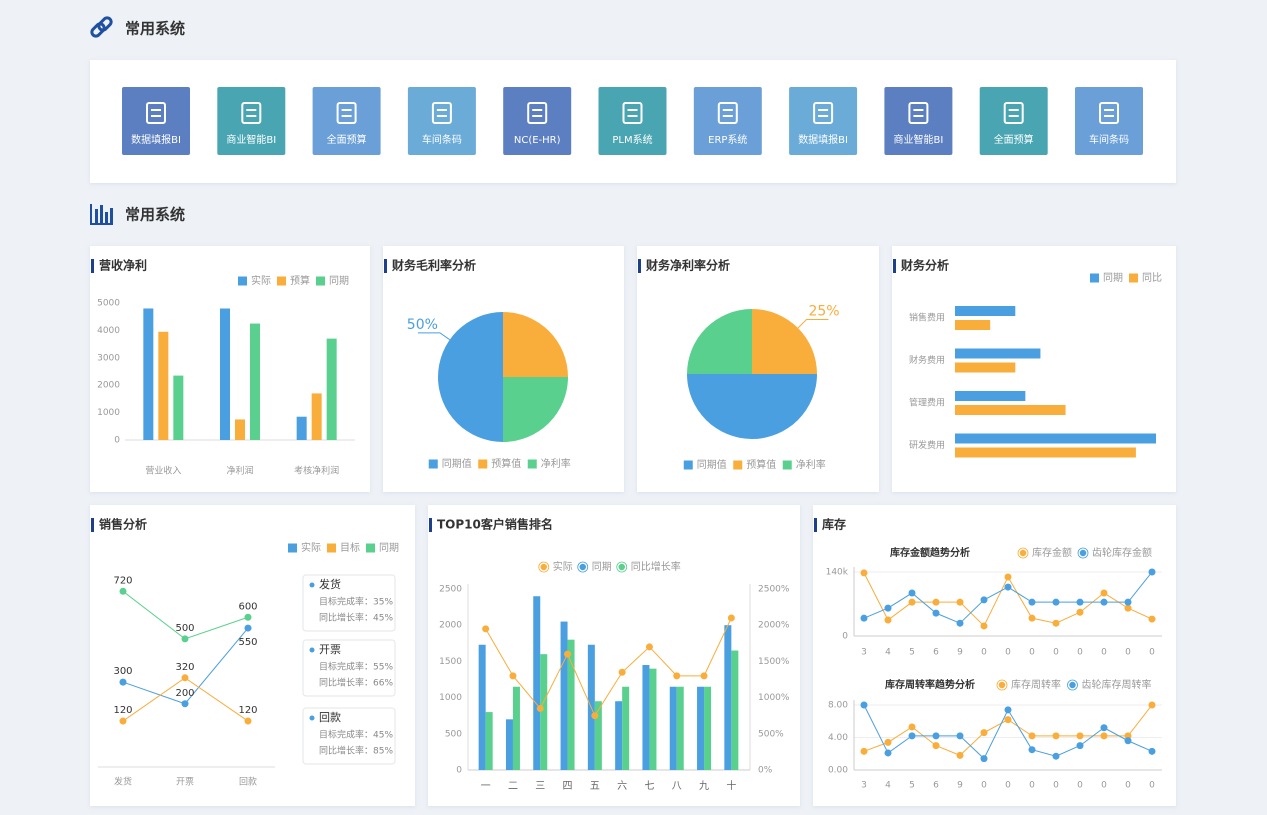 The image size is (1267, 815). I want to click on link-icon, so click(101, 27).